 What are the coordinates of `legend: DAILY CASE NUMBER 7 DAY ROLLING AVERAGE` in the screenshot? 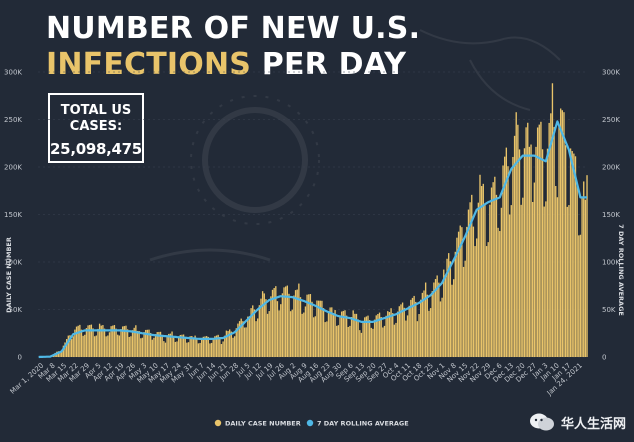 It's located at (311, 423).